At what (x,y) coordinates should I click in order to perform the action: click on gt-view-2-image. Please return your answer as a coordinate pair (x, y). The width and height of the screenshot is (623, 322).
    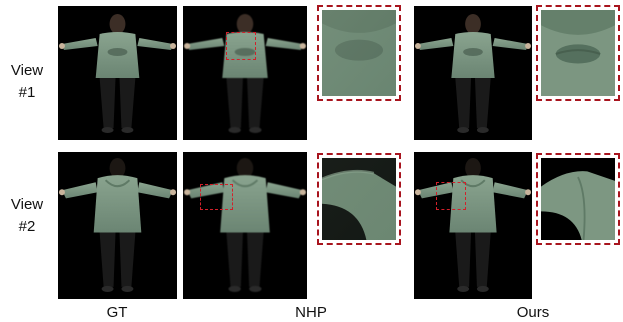
    Looking at the image, I should click on (117, 225).